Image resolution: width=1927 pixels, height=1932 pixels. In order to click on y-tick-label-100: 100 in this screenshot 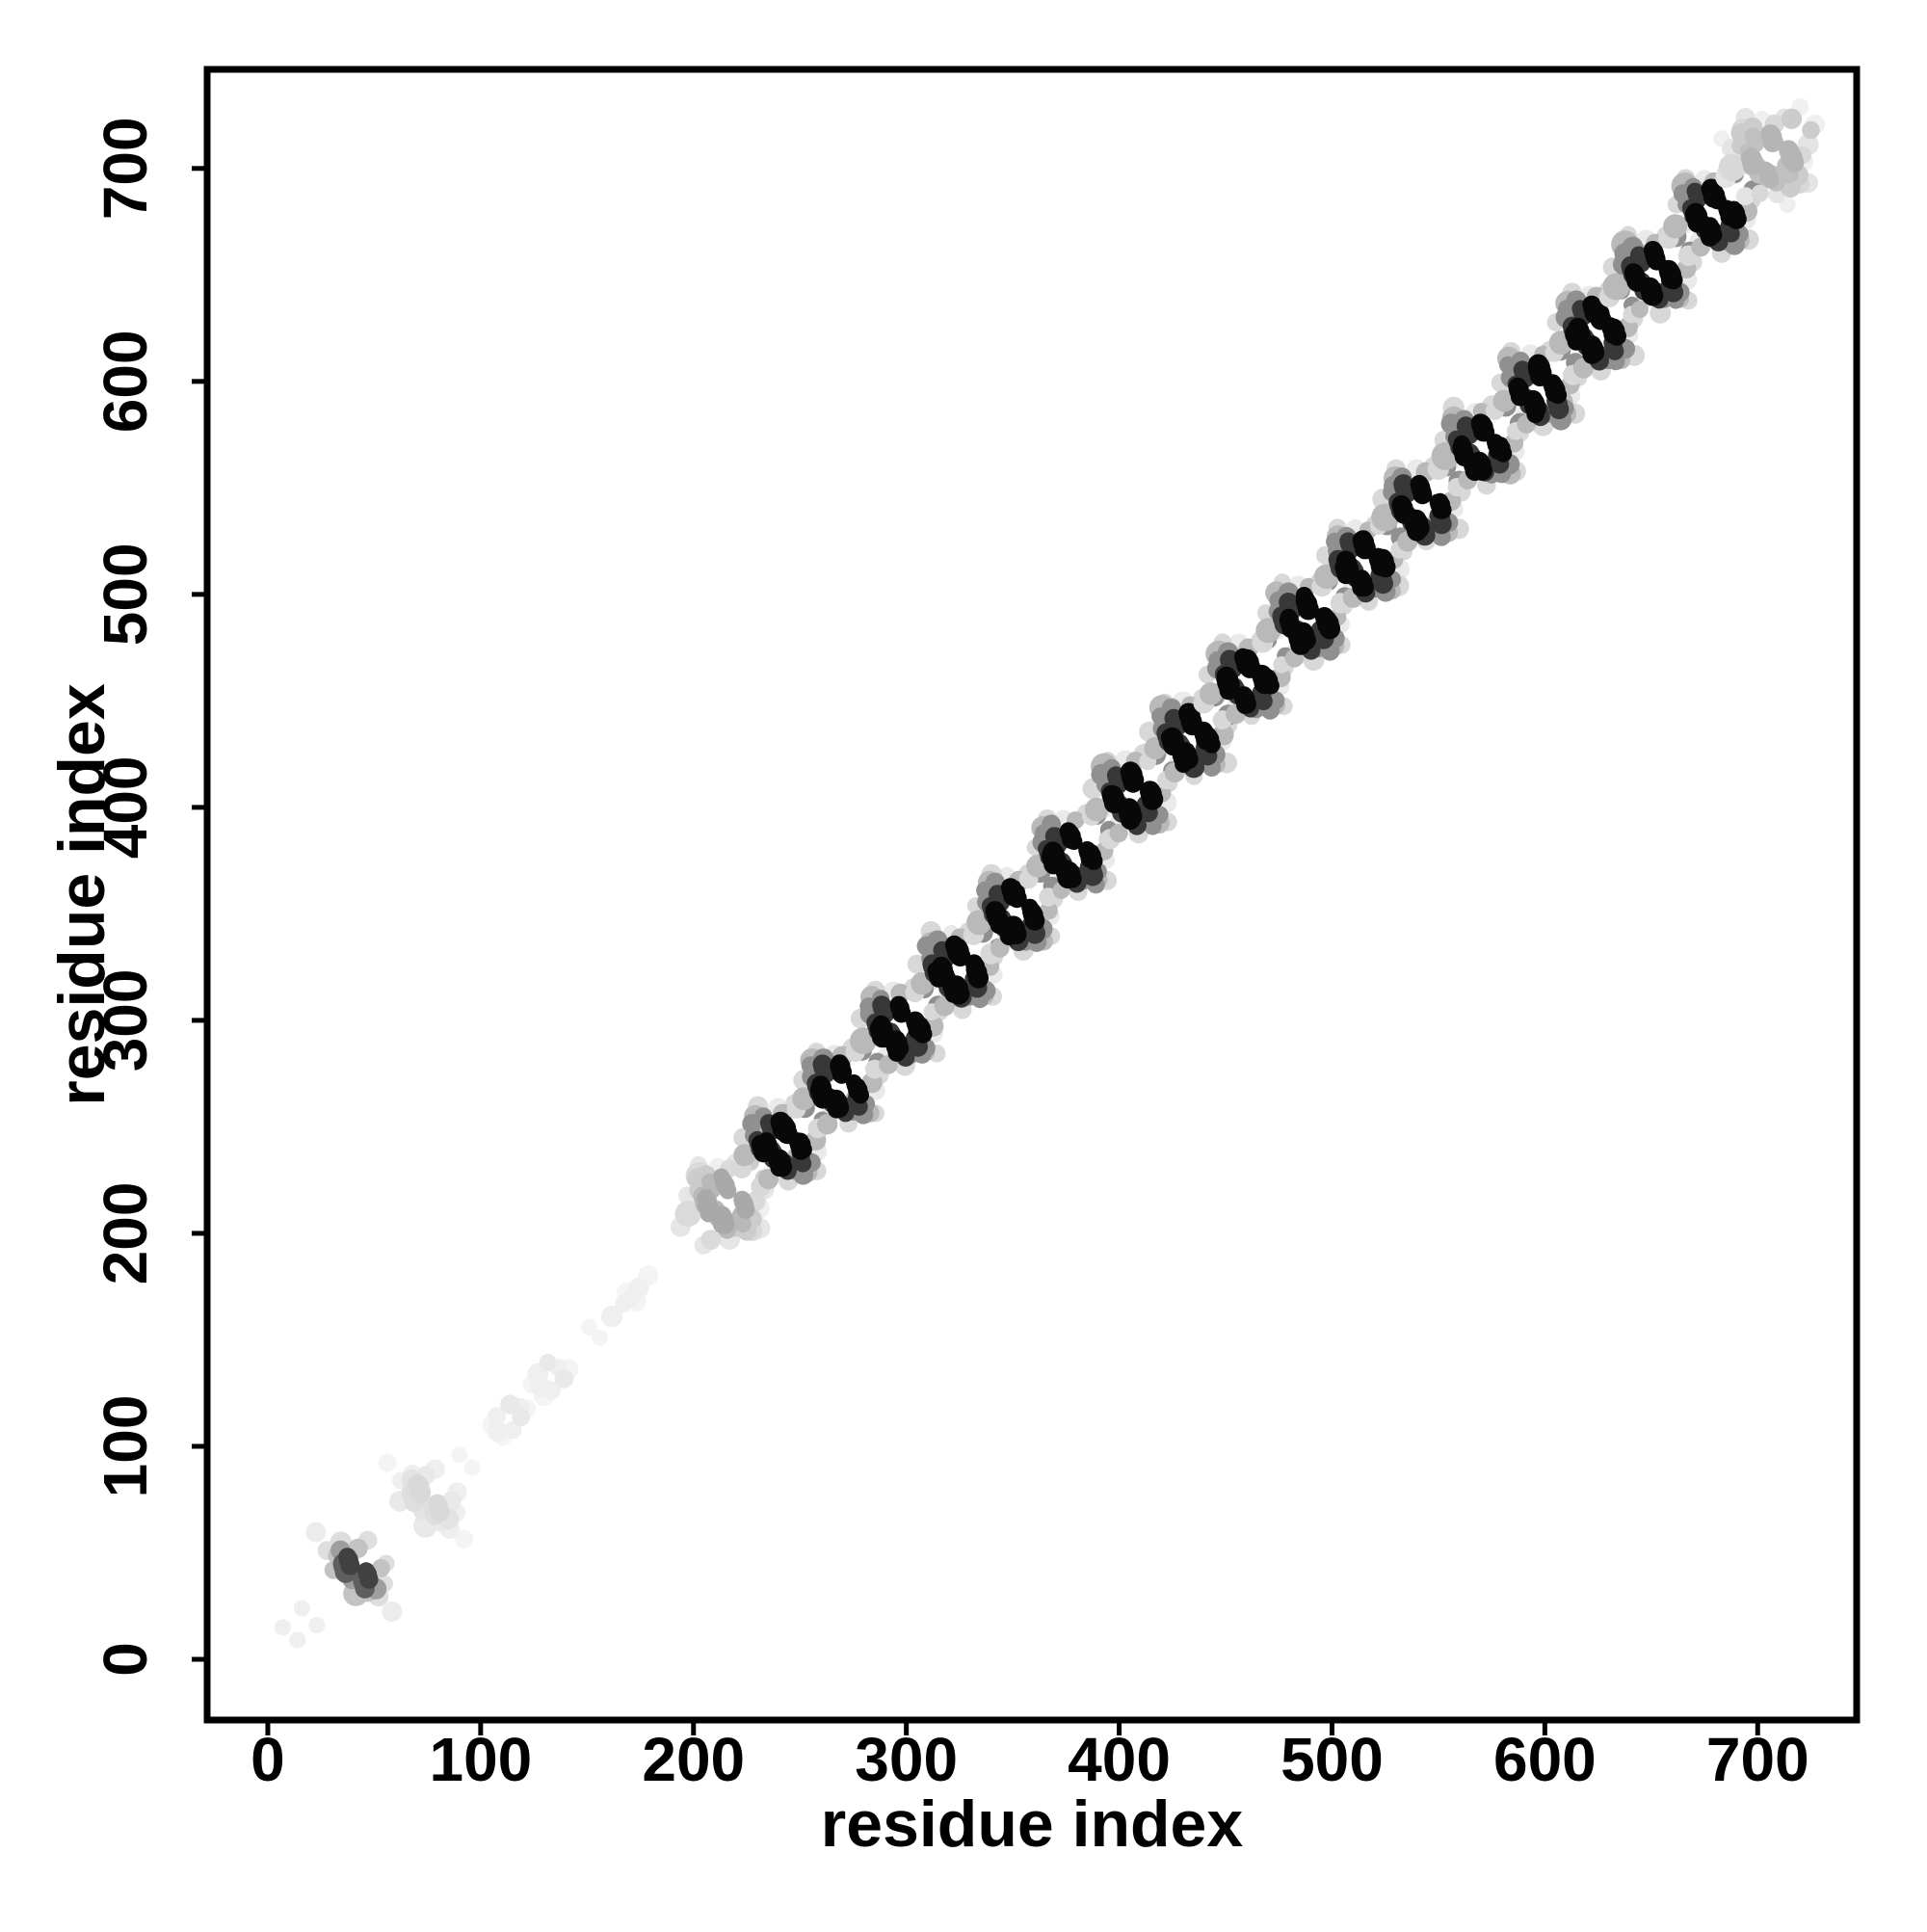, I will do `click(125, 1446)`.